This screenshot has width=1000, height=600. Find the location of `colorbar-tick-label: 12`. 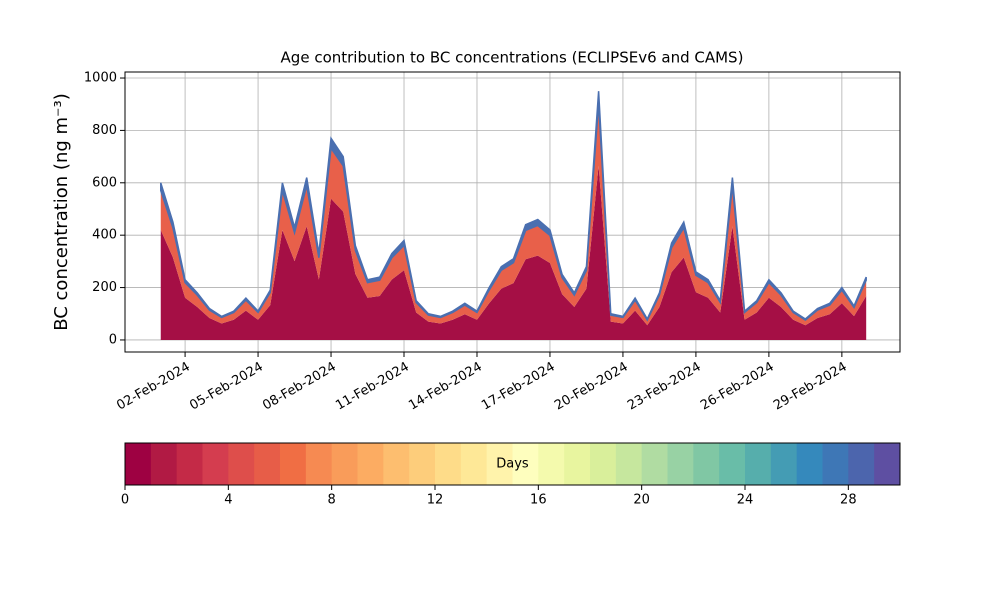

colorbar-tick-label: 12 is located at coordinates (435, 500).